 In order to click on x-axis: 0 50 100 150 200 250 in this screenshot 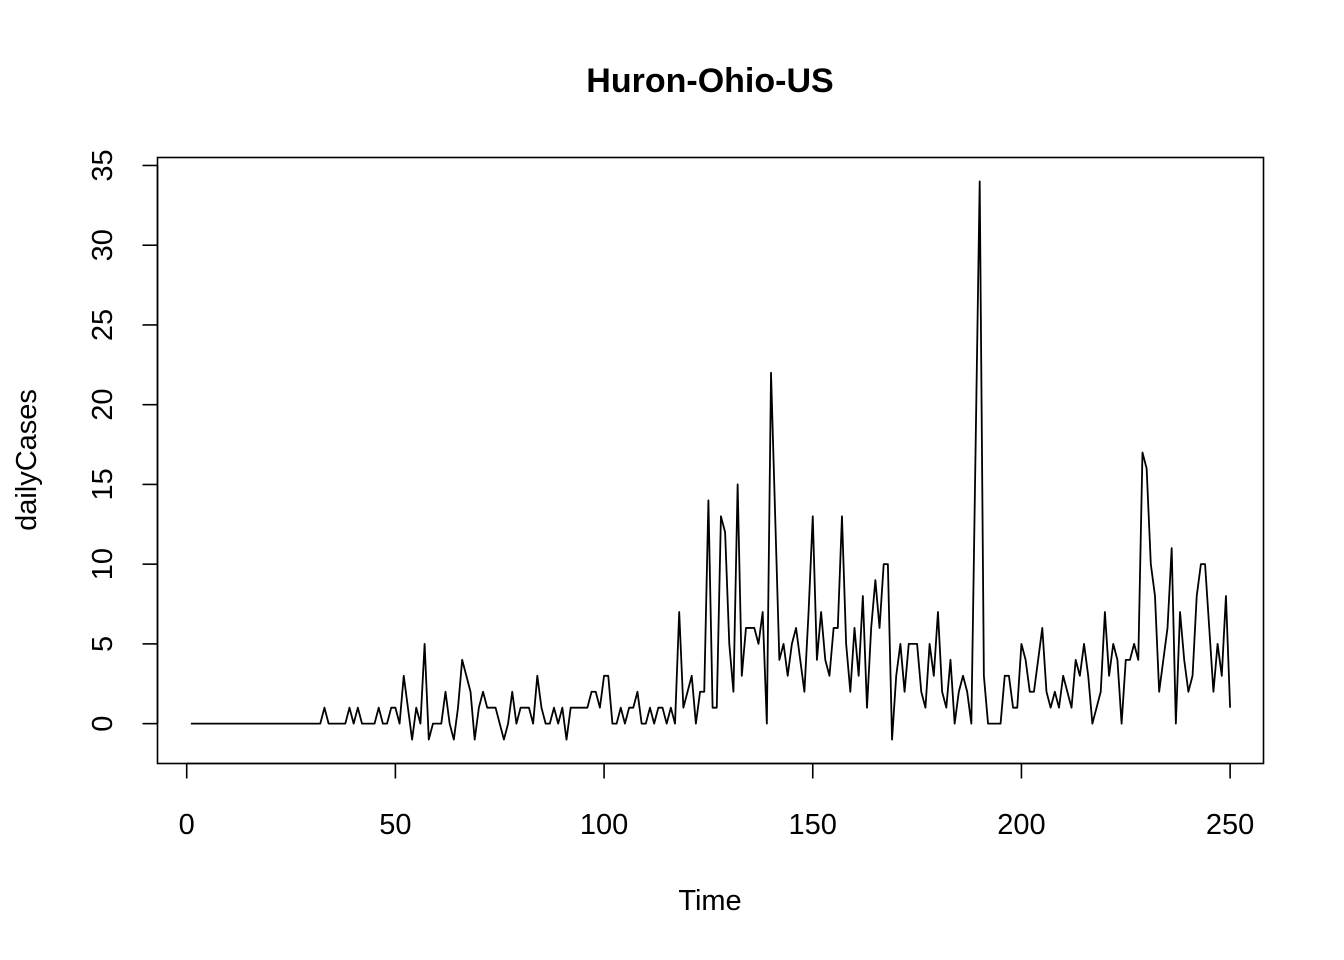, I will do `click(716, 801)`.